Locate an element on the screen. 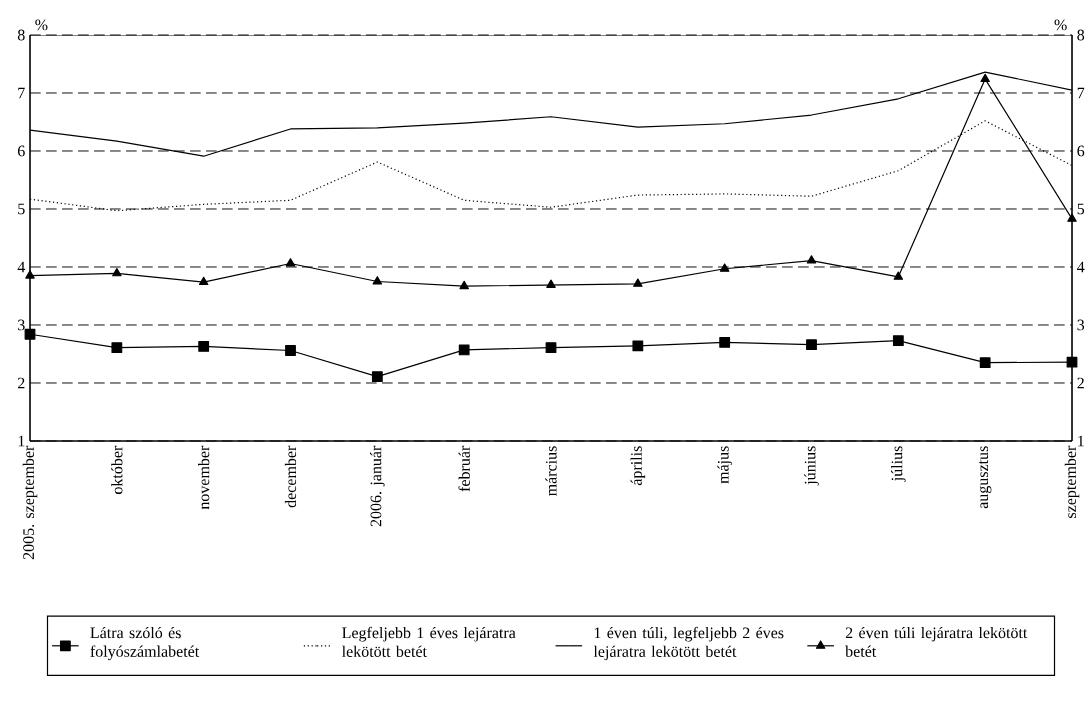 This screenshot has width=1090, height=706. y-tick-label: 2 is located at coordinates (21, 383).